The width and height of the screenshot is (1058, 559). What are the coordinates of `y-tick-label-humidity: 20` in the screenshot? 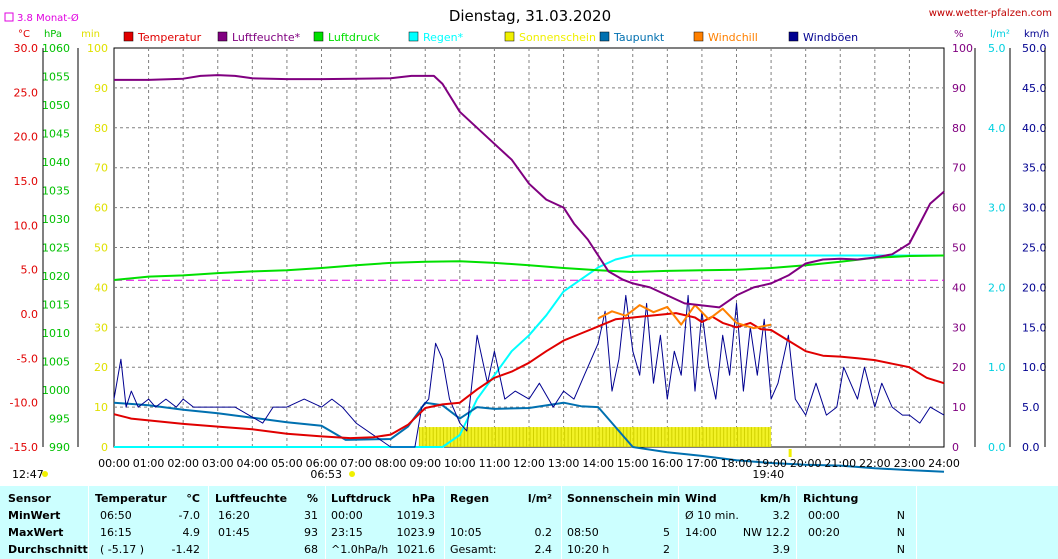 It's located at (959, 367).